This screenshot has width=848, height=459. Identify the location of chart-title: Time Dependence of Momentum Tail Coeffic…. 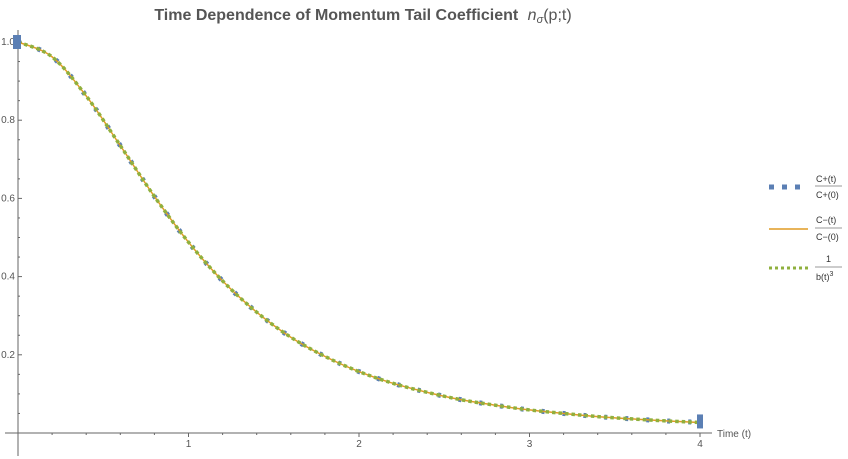
(362, 16).